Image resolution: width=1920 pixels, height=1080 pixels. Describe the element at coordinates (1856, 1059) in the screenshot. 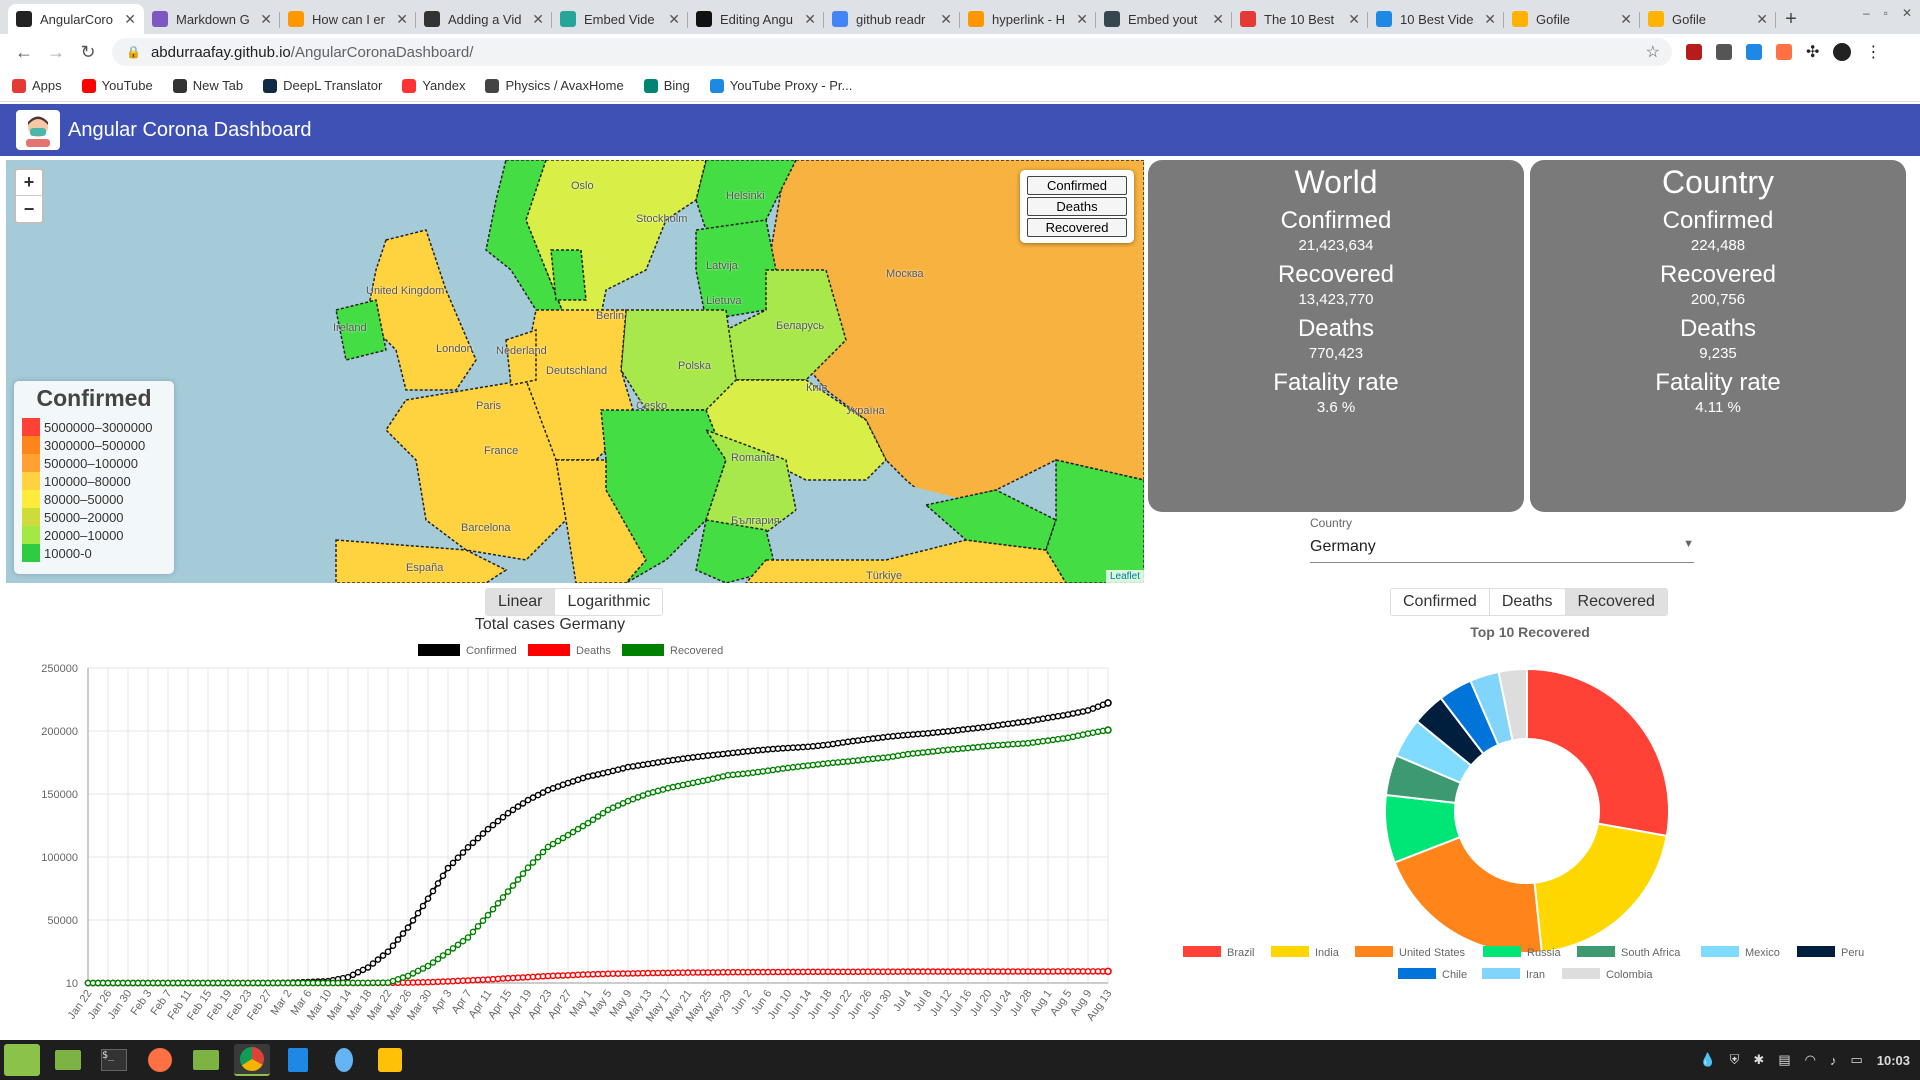

I see `battery-icon: ▭` at that location.